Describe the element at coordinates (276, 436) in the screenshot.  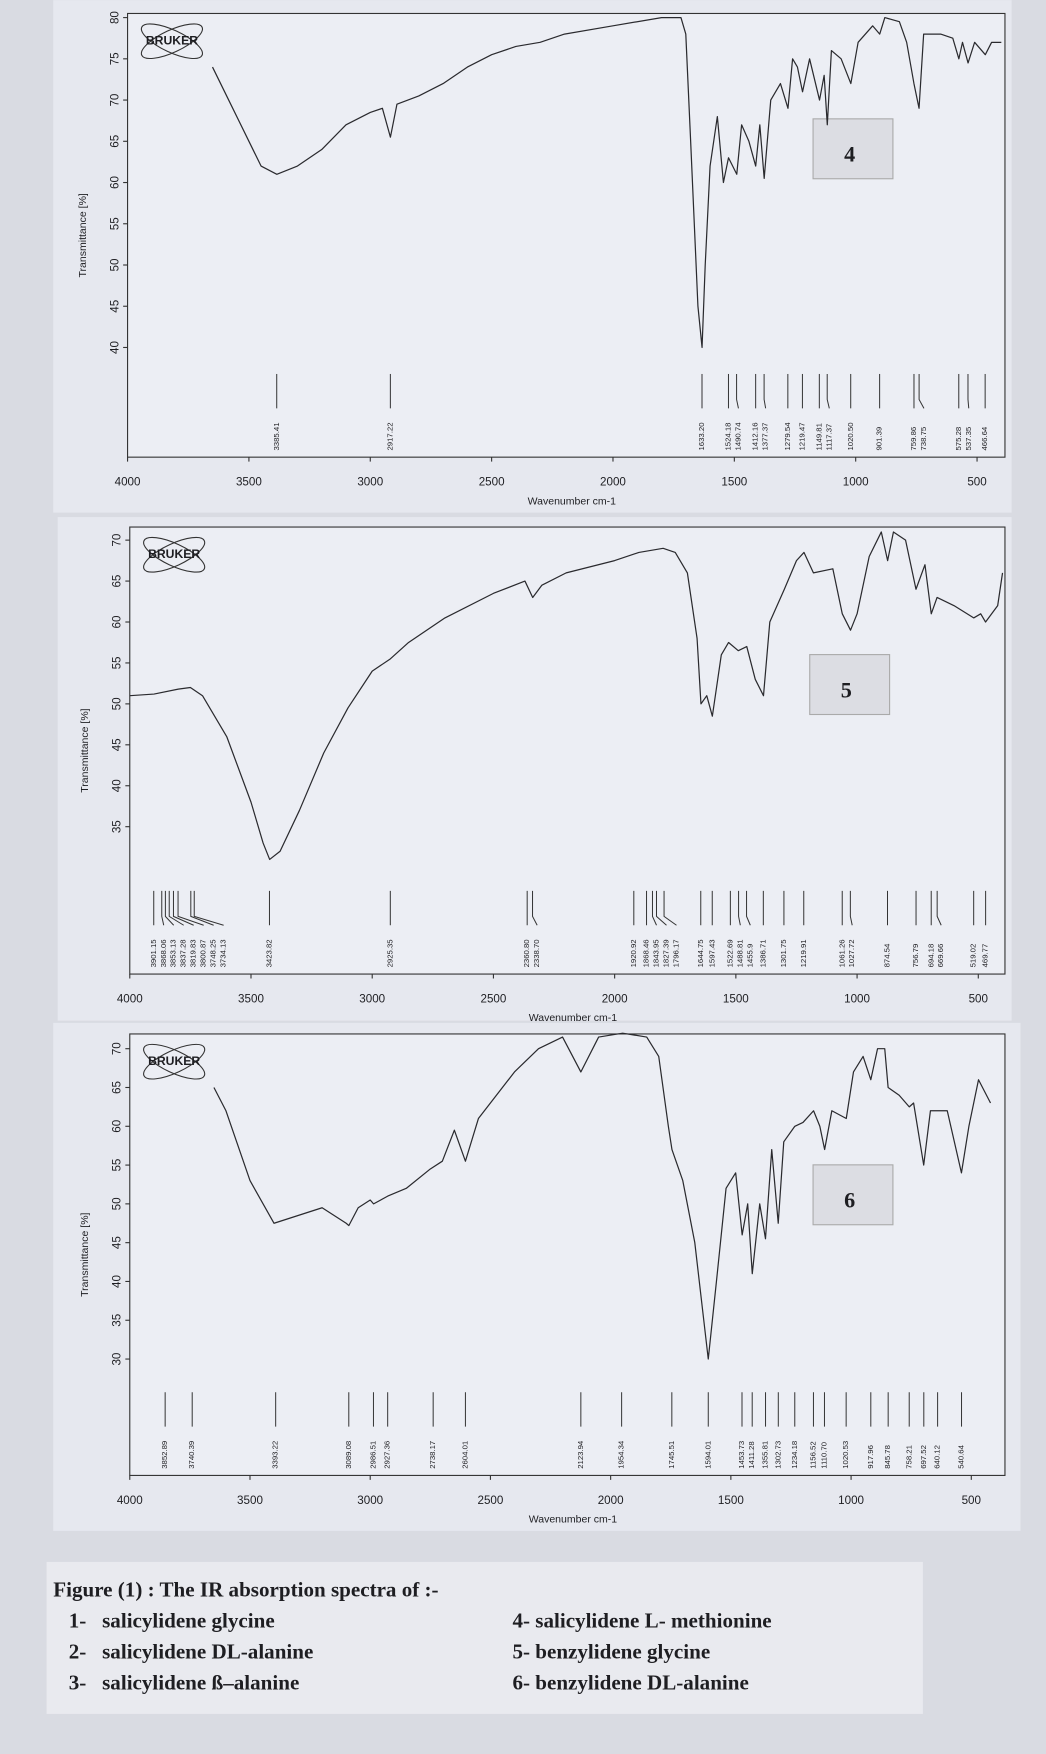
I see `peak-label: 3385.41` at that location.